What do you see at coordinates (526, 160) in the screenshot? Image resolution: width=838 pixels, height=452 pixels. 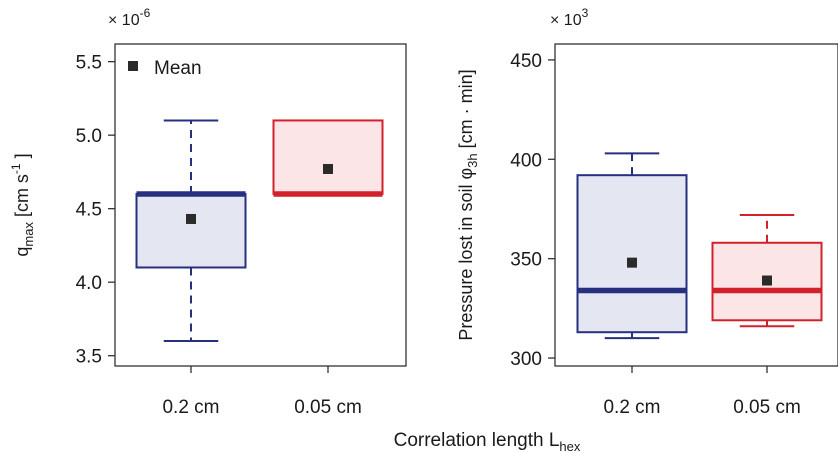 I see `y-tick-label: 400` at bounding box center [526, 160].